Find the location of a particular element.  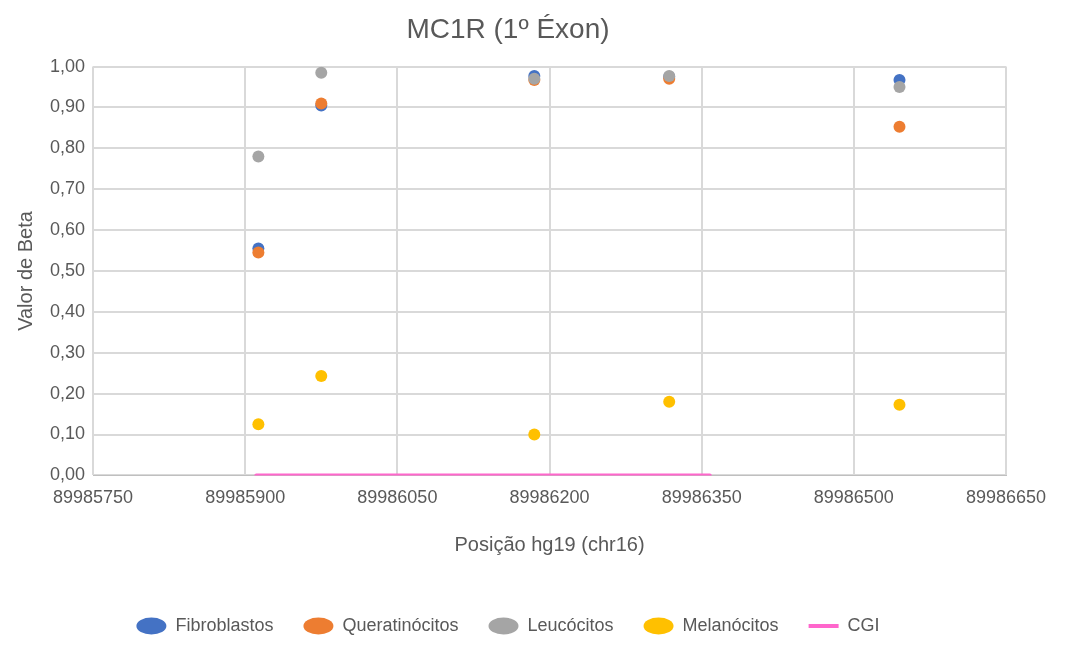

x-tick-label: 89986350 is located at coordinates (701, 497).